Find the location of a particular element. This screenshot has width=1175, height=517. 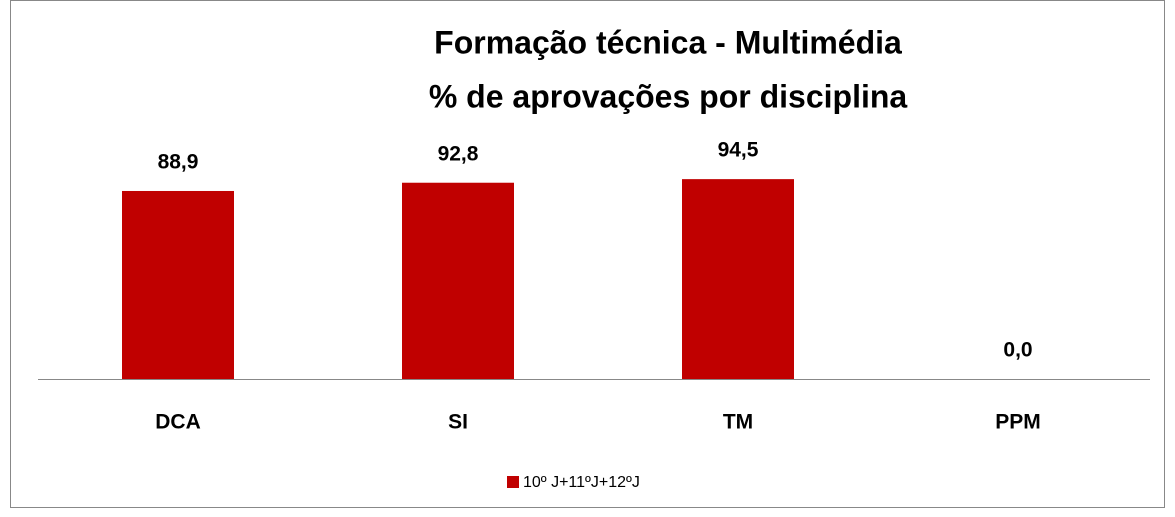

value-label: 94,5 is located at coordinates (738, 150).